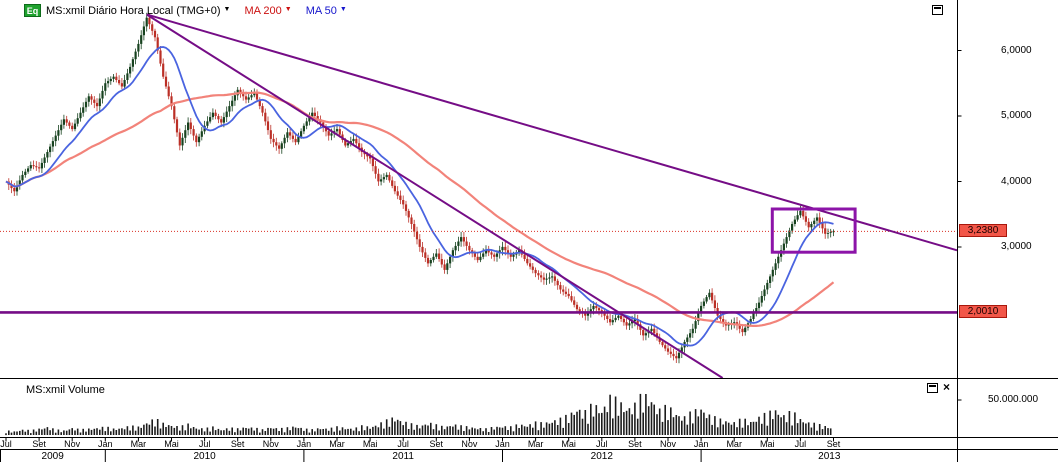  I want to click on ma200-dropdown: MA 200 ▼, so click(267, 11).